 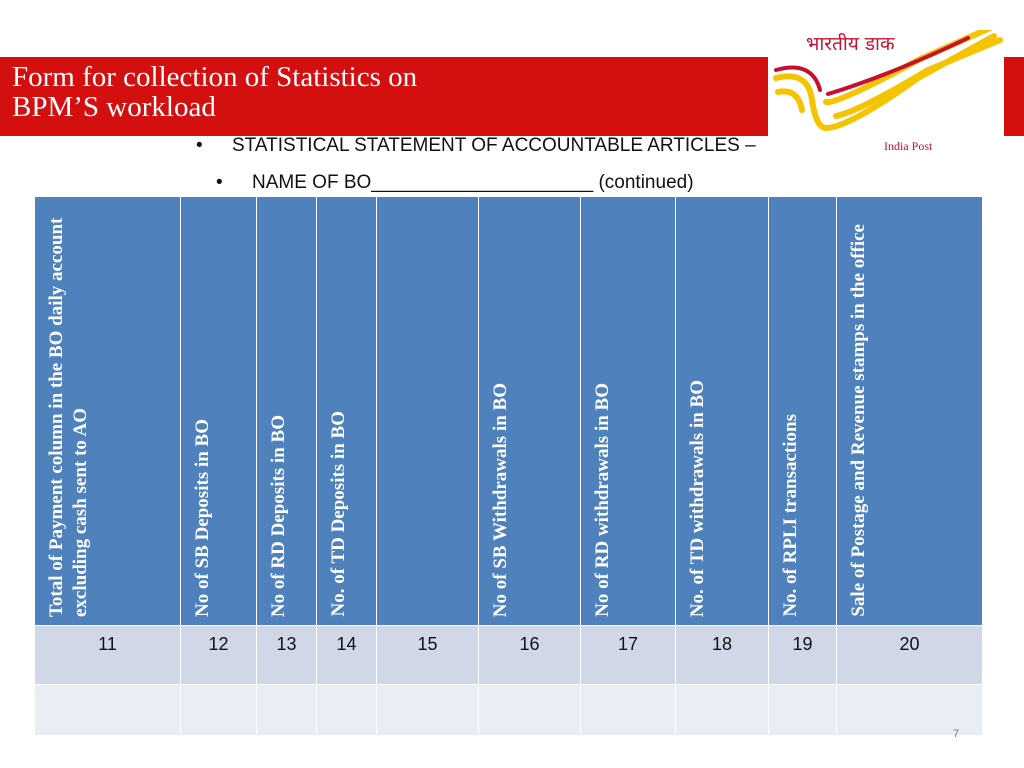 I want to click on column-number: 12, so click(x=218, y=655).